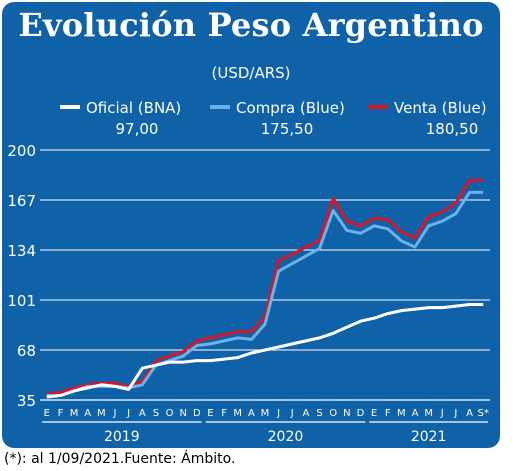 The width and height of the screenshot is (520, 471). Describe the element at coordinates (87, 413) in the screenshot. I see `x-tick-label-3: A` at that location.